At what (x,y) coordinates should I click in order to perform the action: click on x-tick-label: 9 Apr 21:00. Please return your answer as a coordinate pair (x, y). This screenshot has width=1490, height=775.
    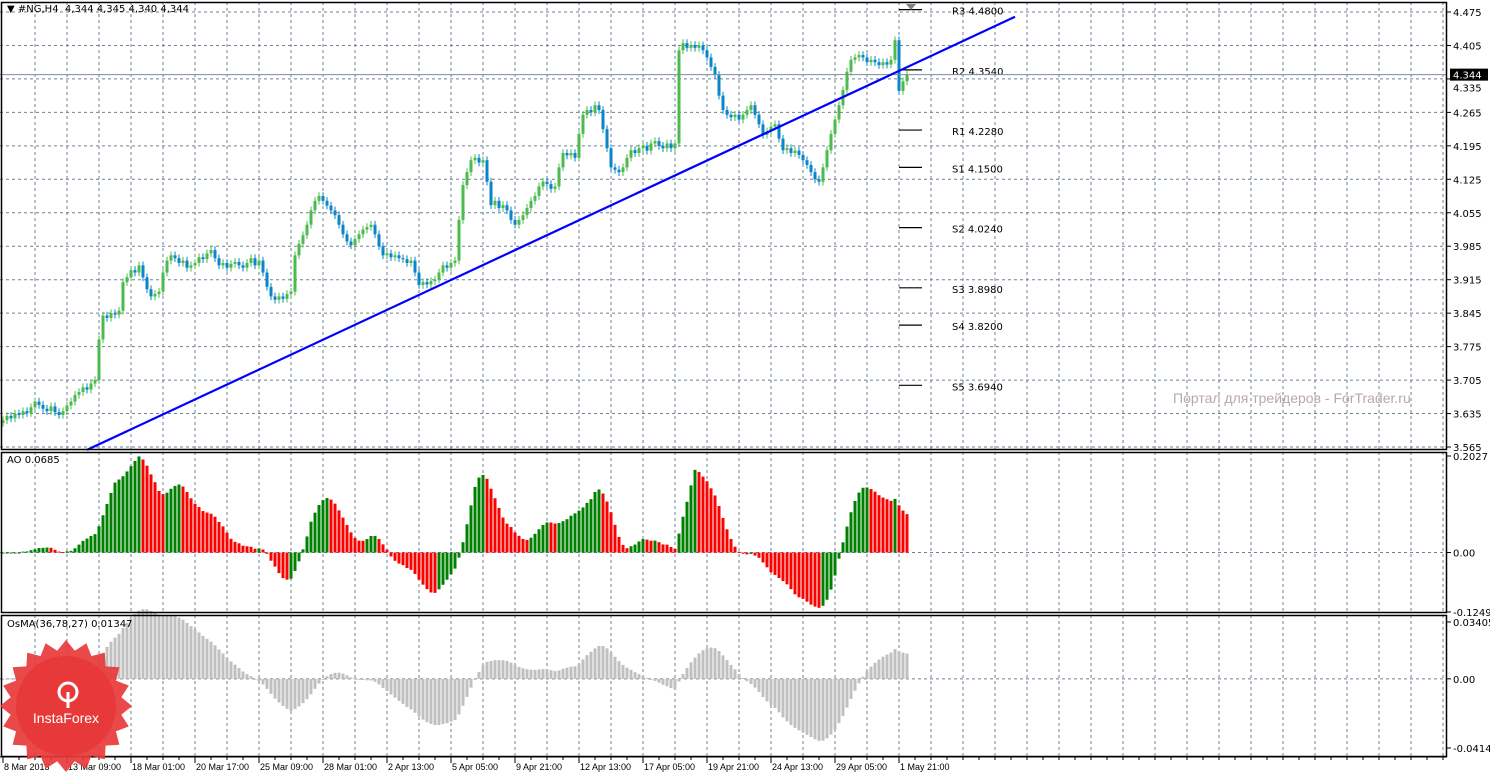
    Looking at the image, I should click on (539, 767).